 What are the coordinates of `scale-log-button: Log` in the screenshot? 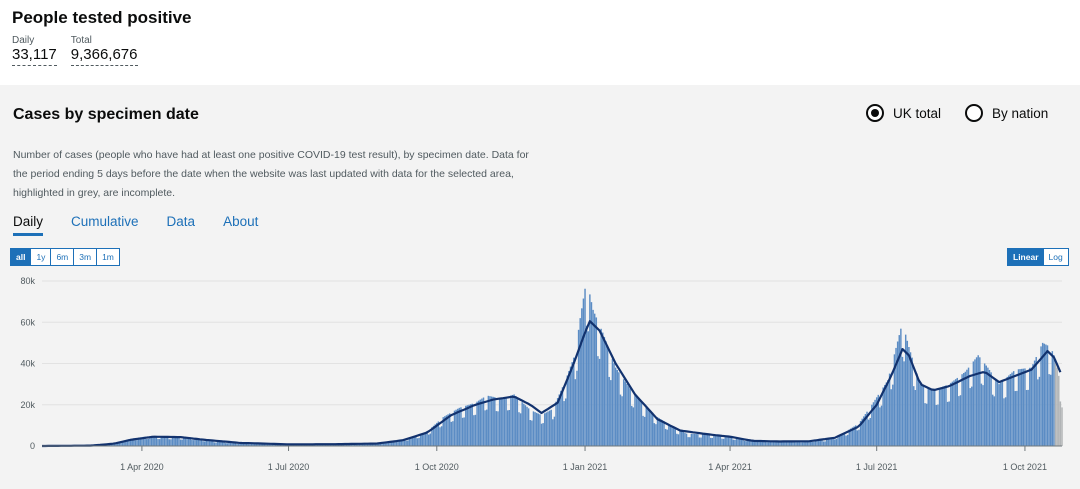 It's located at (1055, 257).